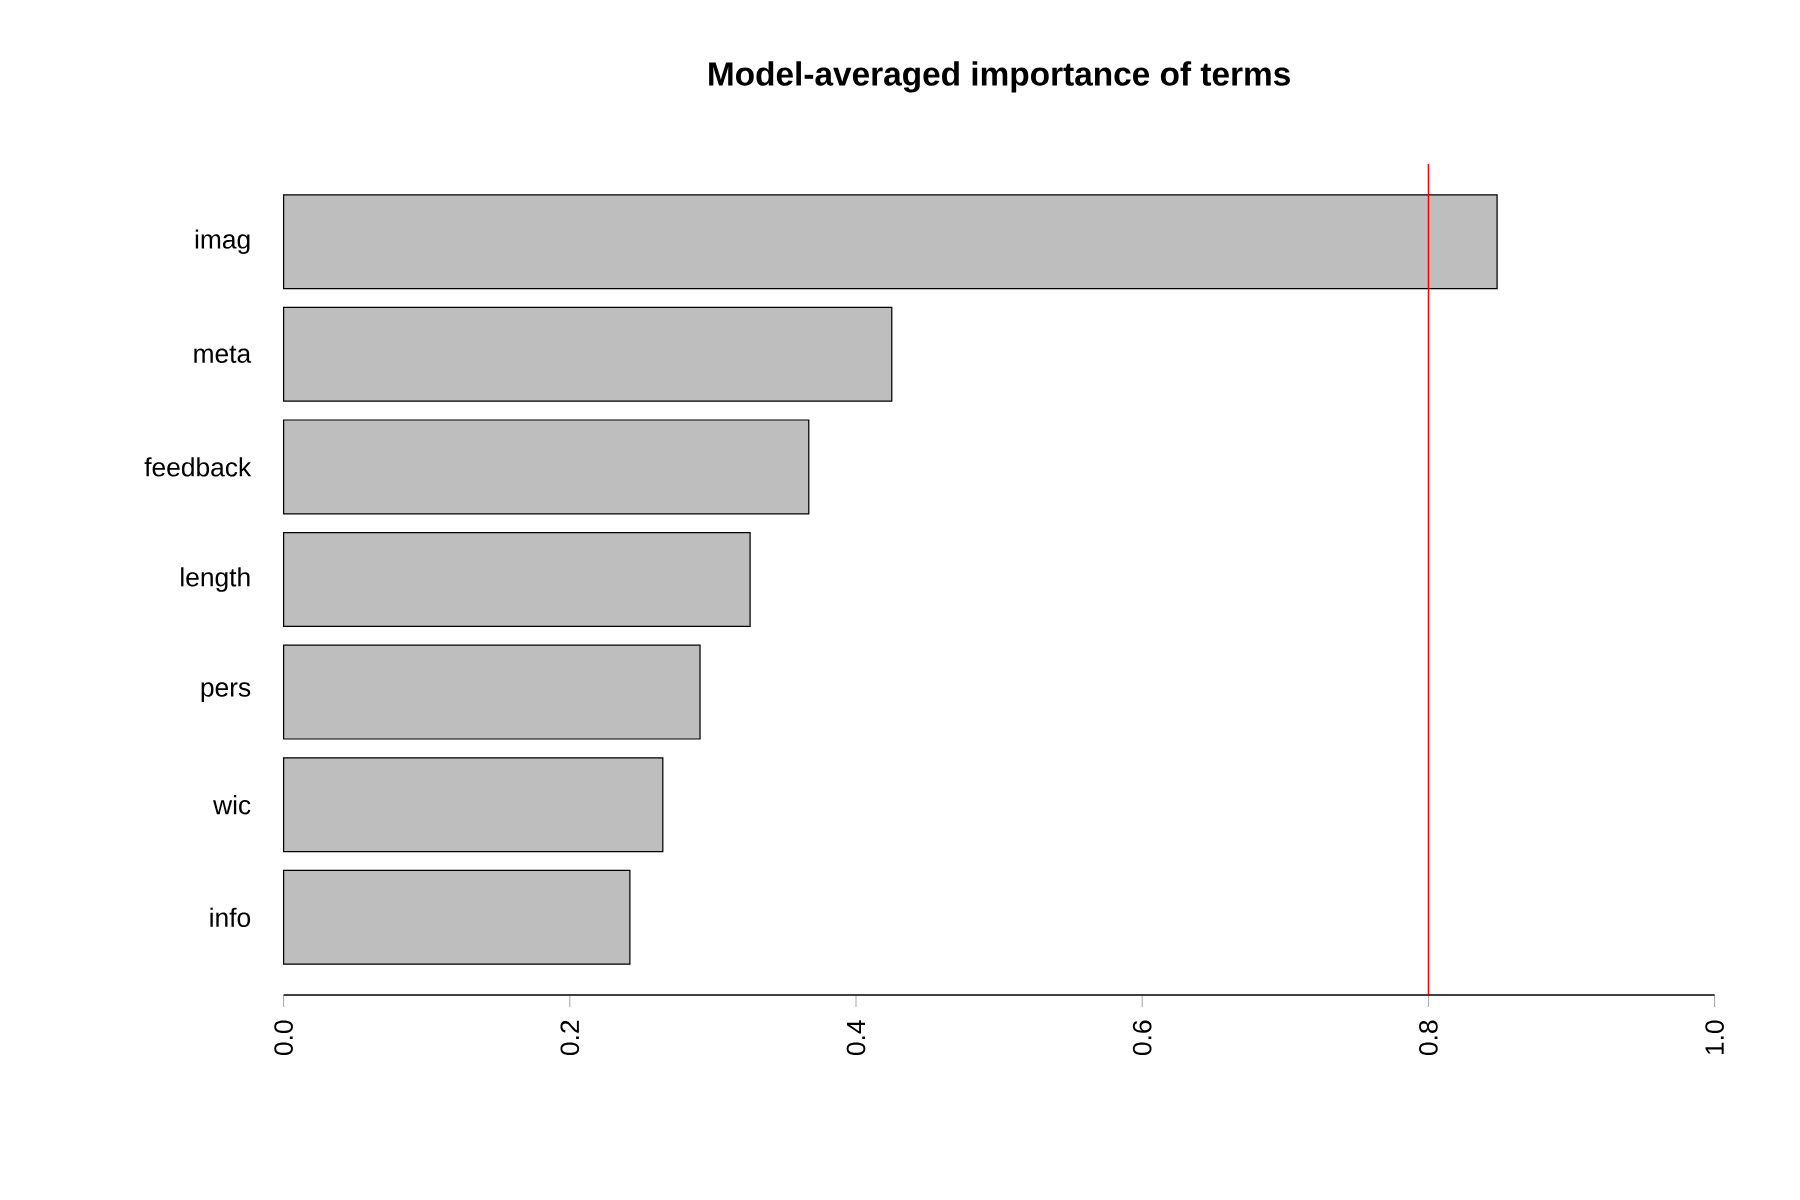  Describe the element at coordinates (223, 354) in the screenshot. I see `y-tick-label: meta` at that location.